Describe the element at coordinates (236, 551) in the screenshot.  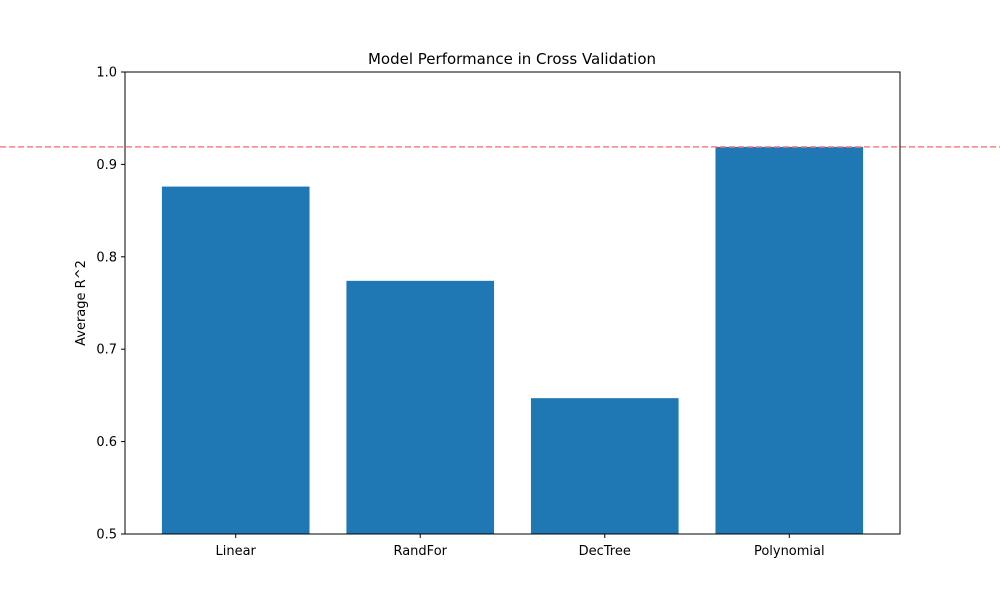
I see `x-tick-label: Linear` at that location.